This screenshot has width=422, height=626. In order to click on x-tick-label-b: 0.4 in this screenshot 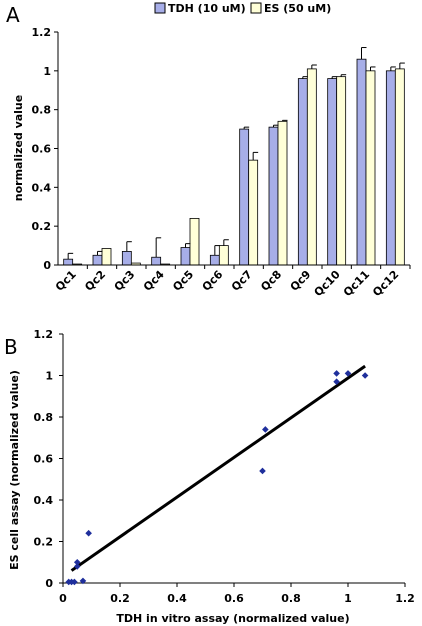, I will do `click(177, 598)`.